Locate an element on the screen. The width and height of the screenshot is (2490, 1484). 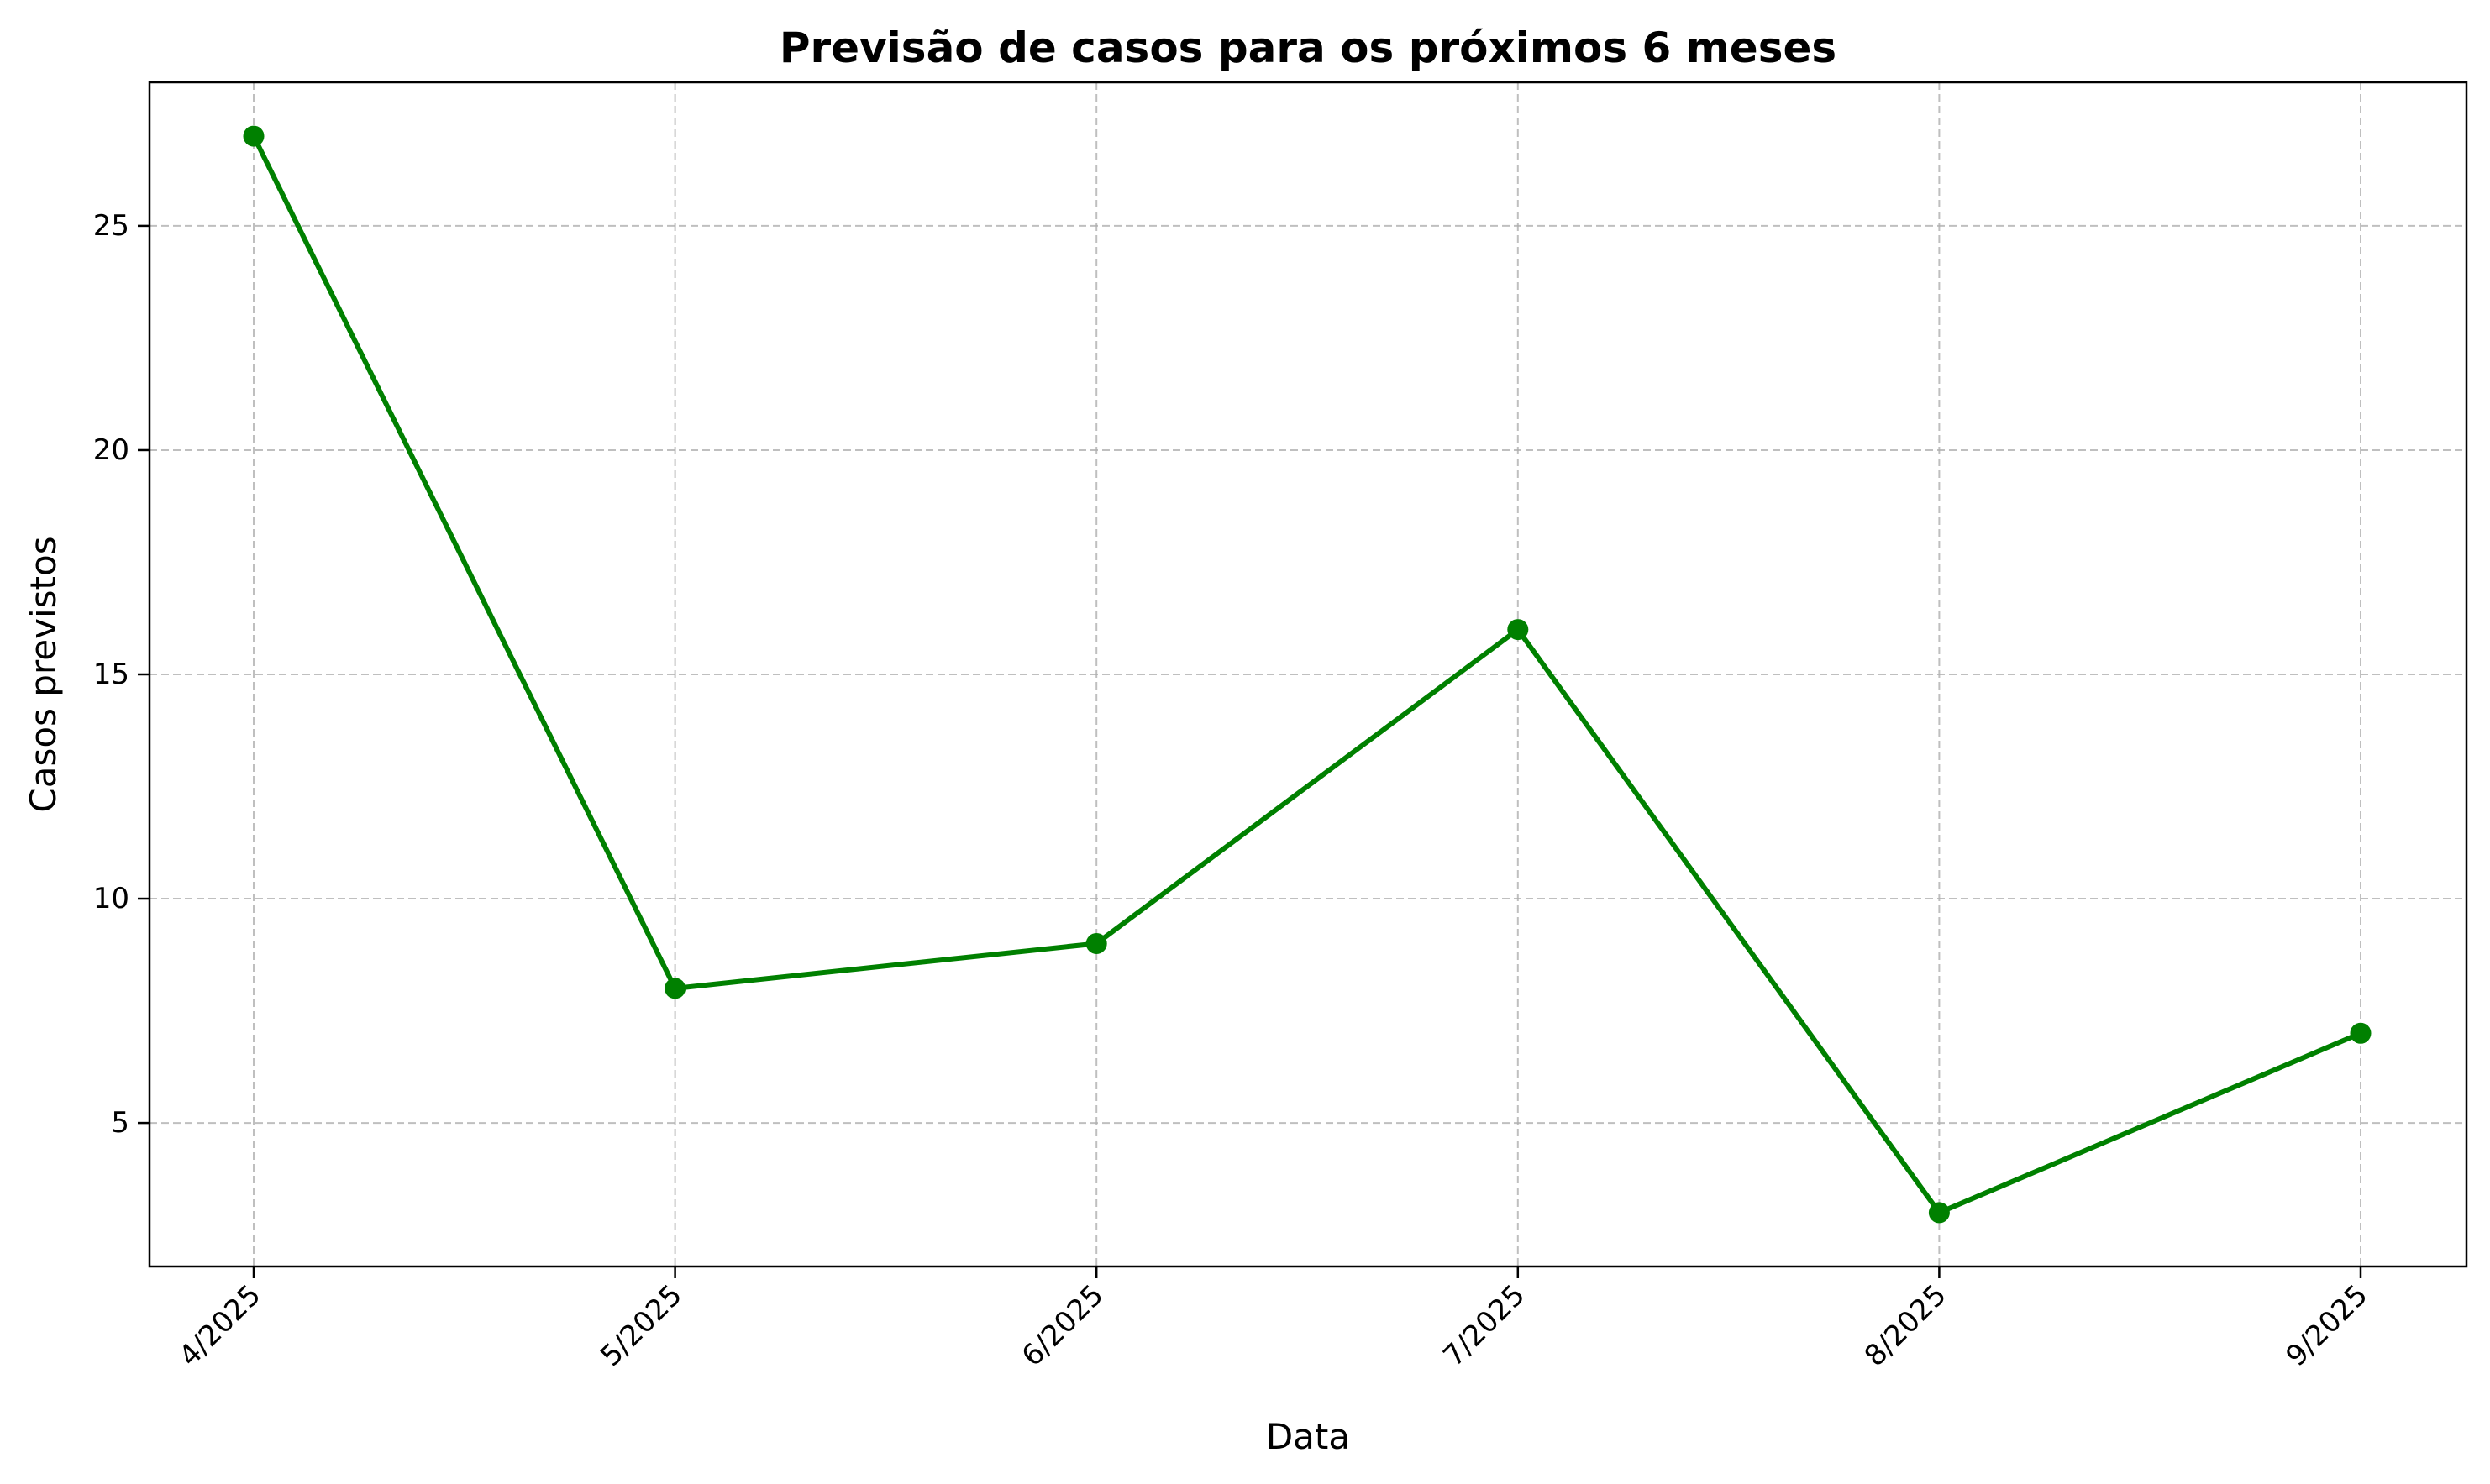
y-tick-label: 10 is located at coordinates (111, 898).